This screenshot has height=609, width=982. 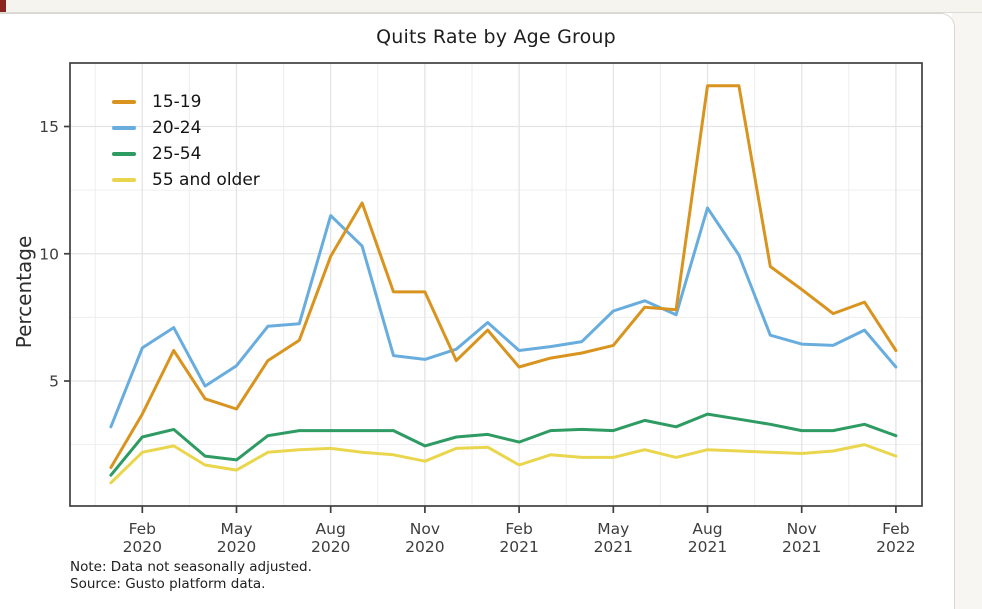 What do you see at coordinates (54, 382) in the screenshot?
I see `y-tick-label: 5` at bounding box center [54, 382].